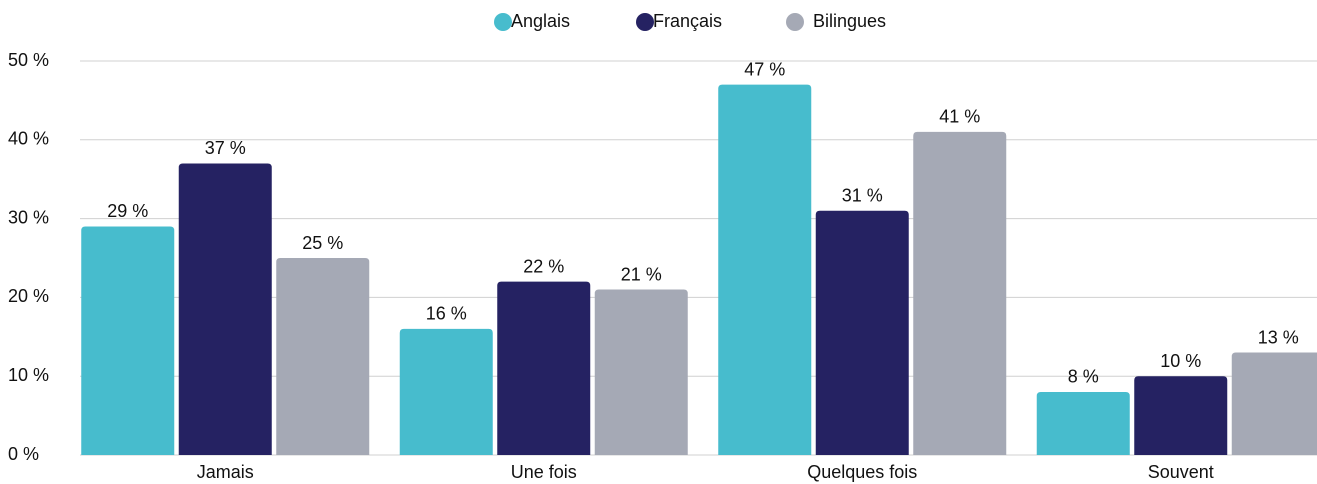 Image resolution: width=1317 pixels, height=484 pixels. I want to click on value-label: 13 %, so click(1278, 337).